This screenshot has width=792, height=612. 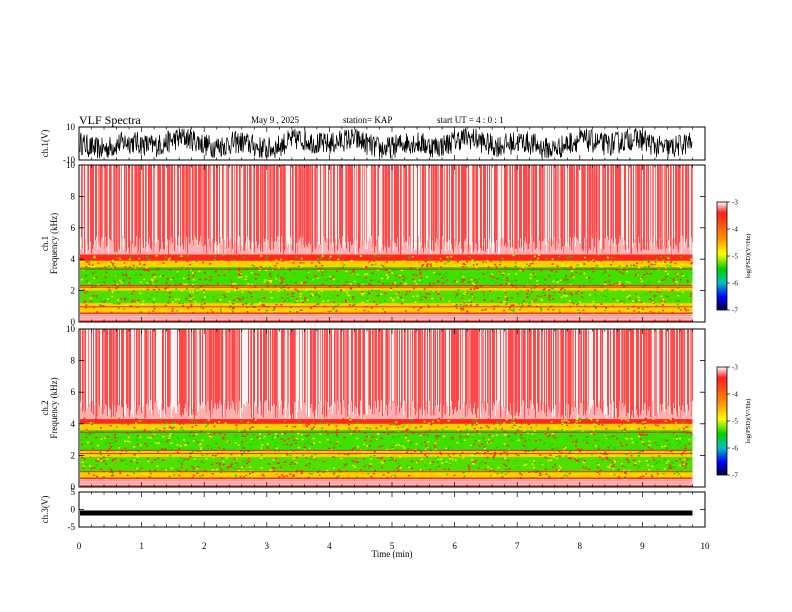 I want to click on x-axis-label: Time (min), so click(x=392, y=554).